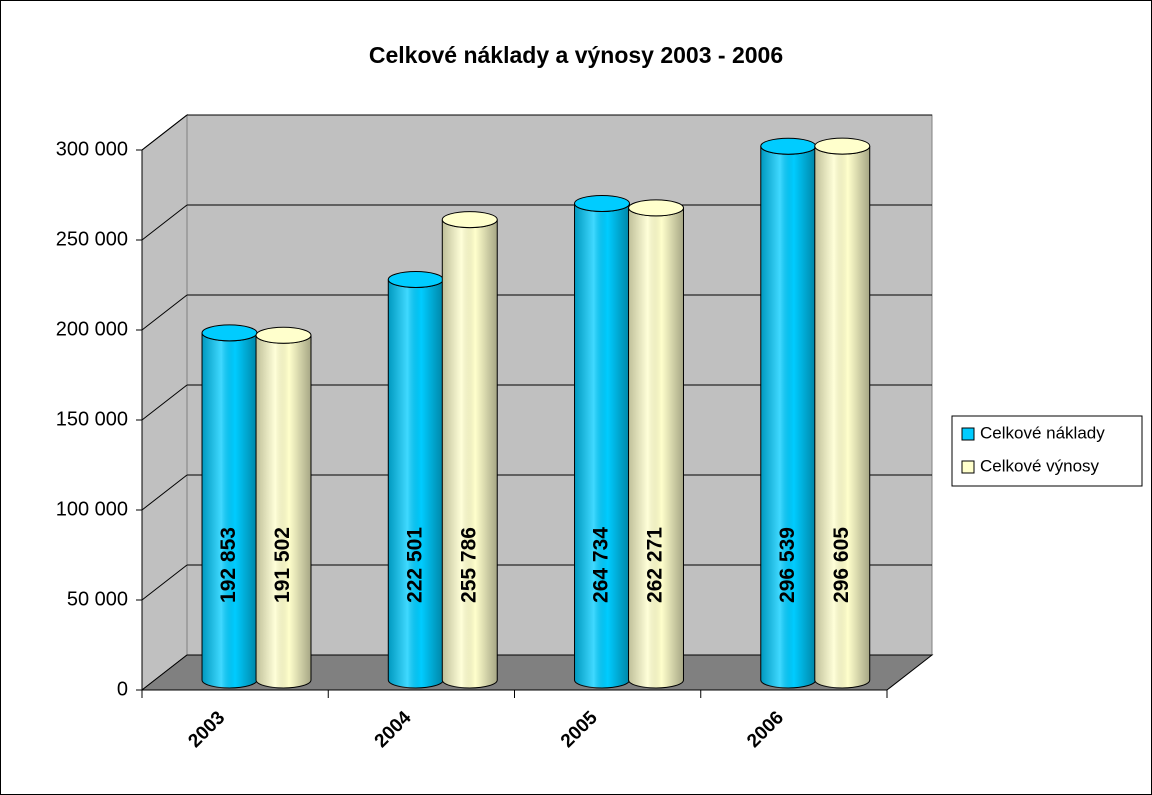  What do you see at coordinates (1042, 432) in the screenshot?
I see `legend-label: Celkové náklady` at bounding box center [1042, 432].